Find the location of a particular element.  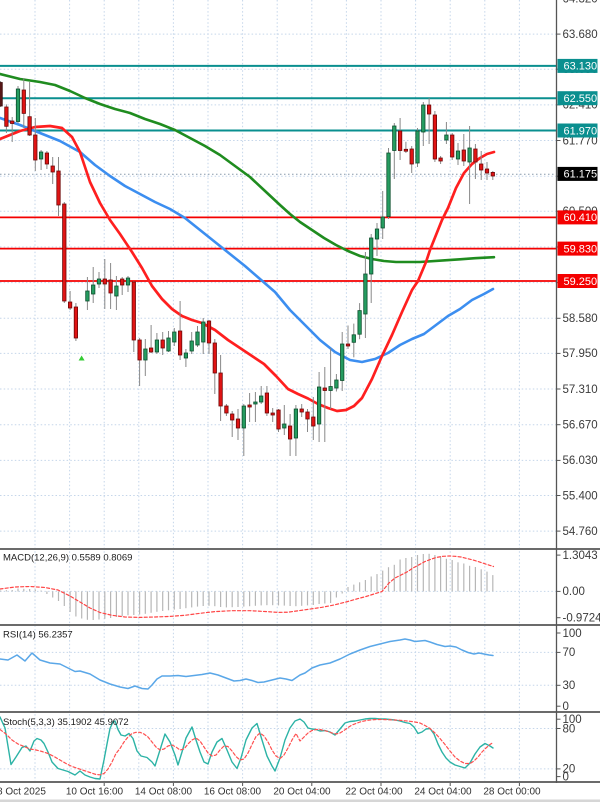

svg-text: RSI(14) 56.2357 is located at coordinates (38, 635).